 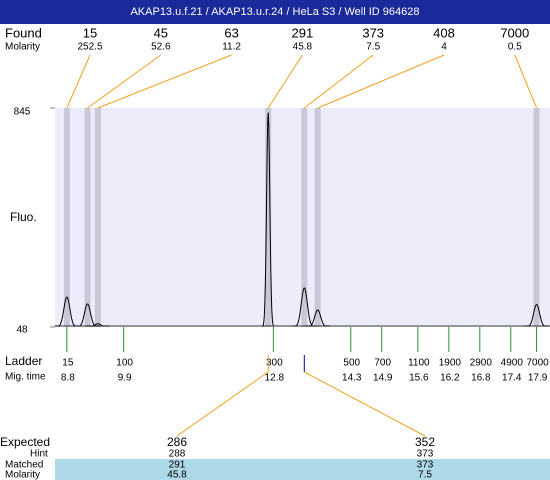 What do you see at coordinates (514, 32) in the screenshot?
I see `found-size: 7000` at bounding box center [514, 32].